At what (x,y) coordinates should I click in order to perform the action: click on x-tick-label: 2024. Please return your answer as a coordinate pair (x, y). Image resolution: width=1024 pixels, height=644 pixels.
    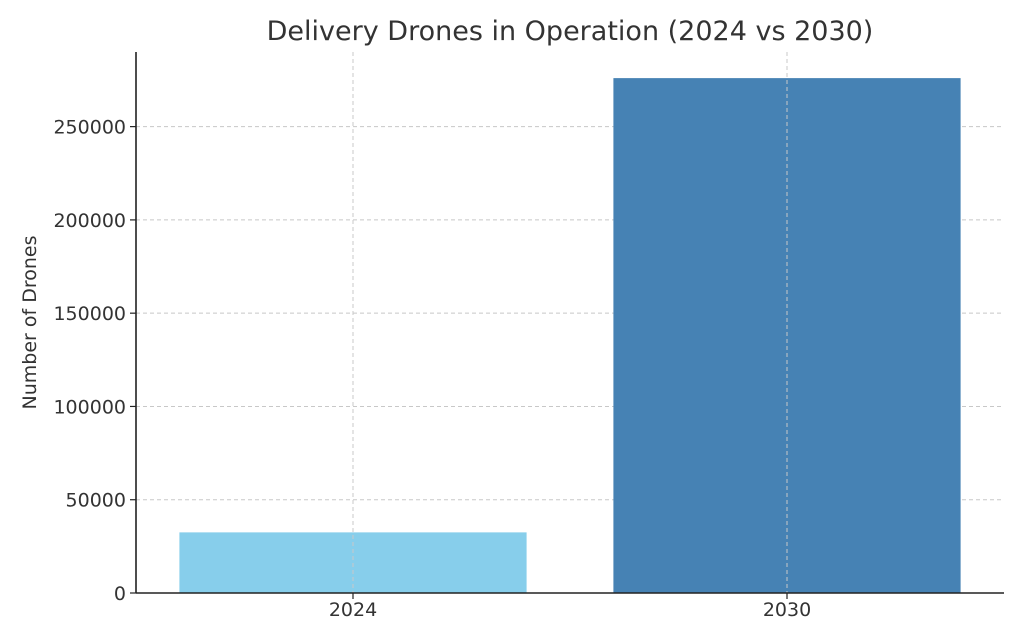
    Looking at the image, I should click on (353, 610).